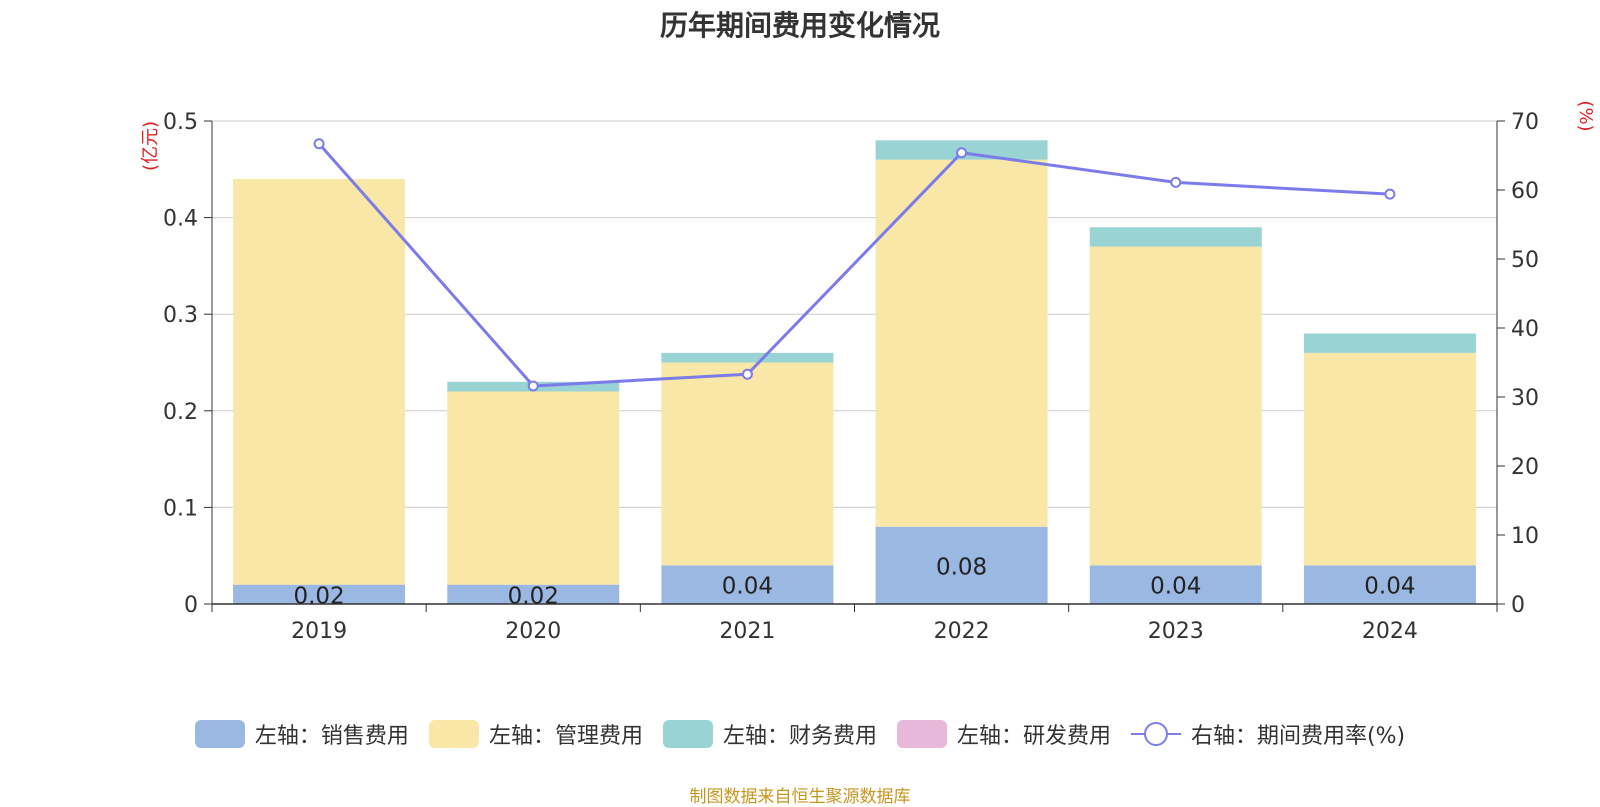 The image size is (1600, 807). Describe the element at coordinates (319, 631) in the screenshot. I see `x-tick-label: 2019` at that location.